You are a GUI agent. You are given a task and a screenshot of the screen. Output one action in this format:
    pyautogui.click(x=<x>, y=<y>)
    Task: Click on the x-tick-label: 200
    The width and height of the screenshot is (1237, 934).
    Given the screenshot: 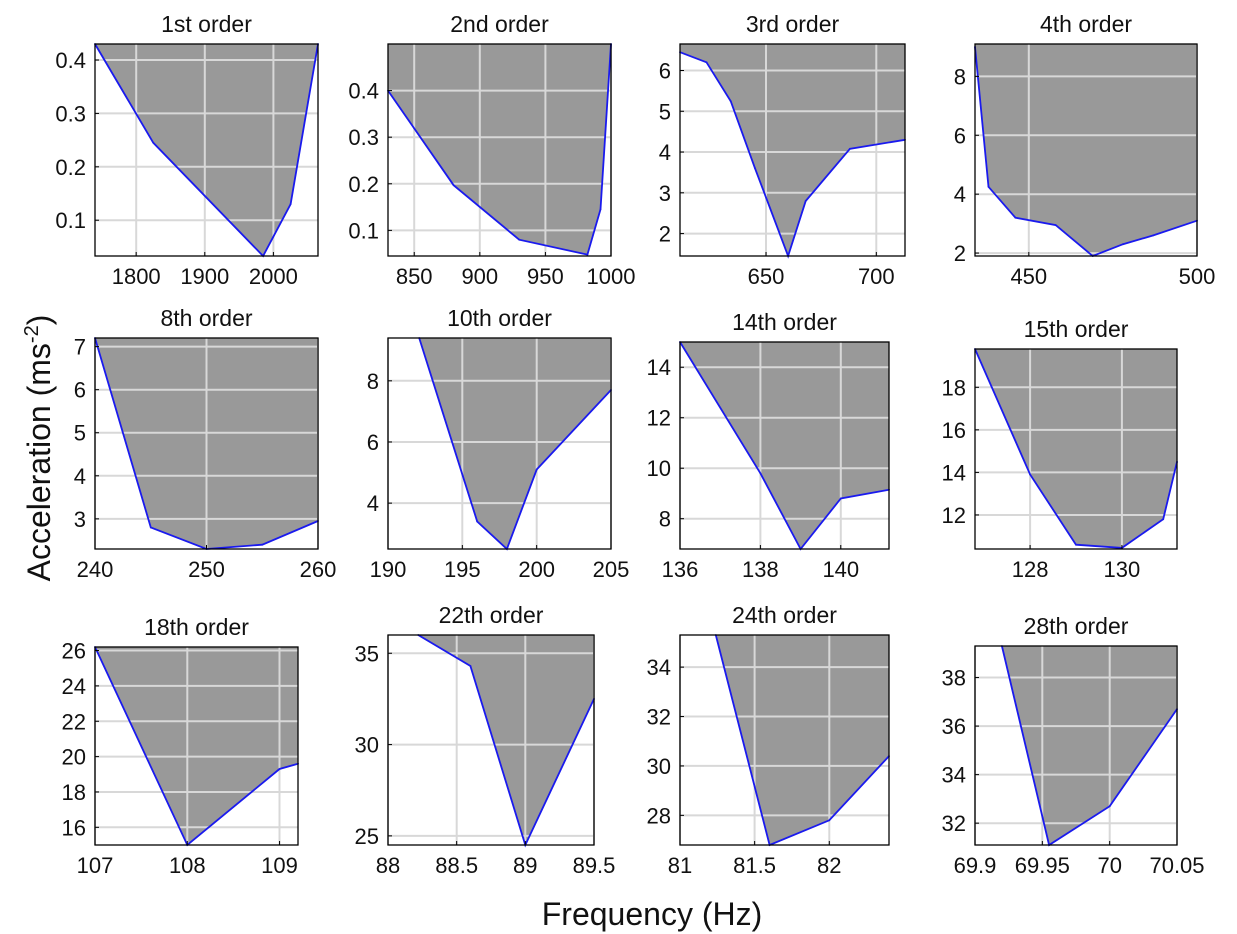 What is the action you would take?
    pyautogui.click(x=536, y=569)
    